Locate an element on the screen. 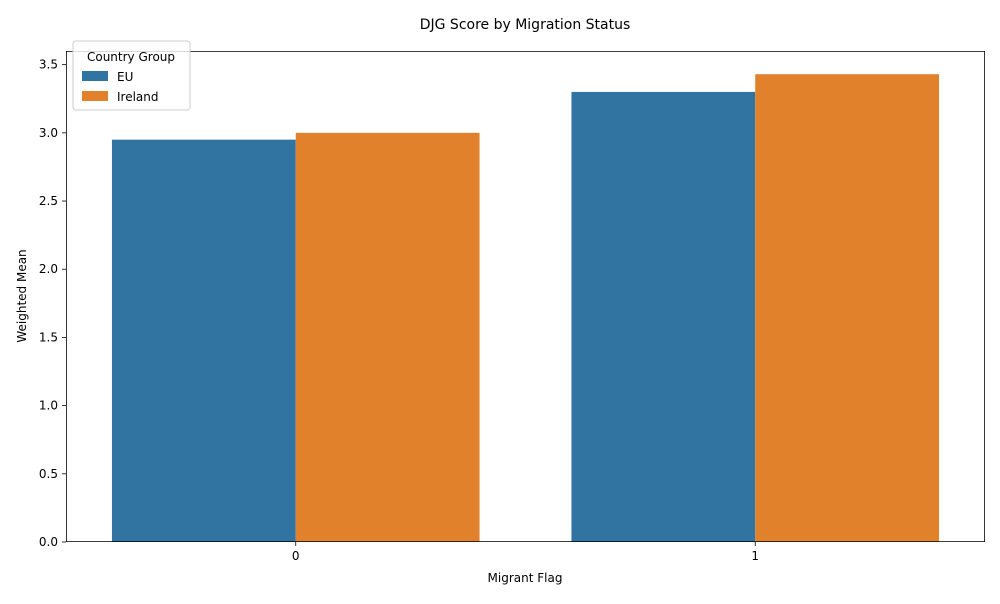 The image size is (1000, 604). legend-entries: EU Ireland is located at coordinates (120, 87).